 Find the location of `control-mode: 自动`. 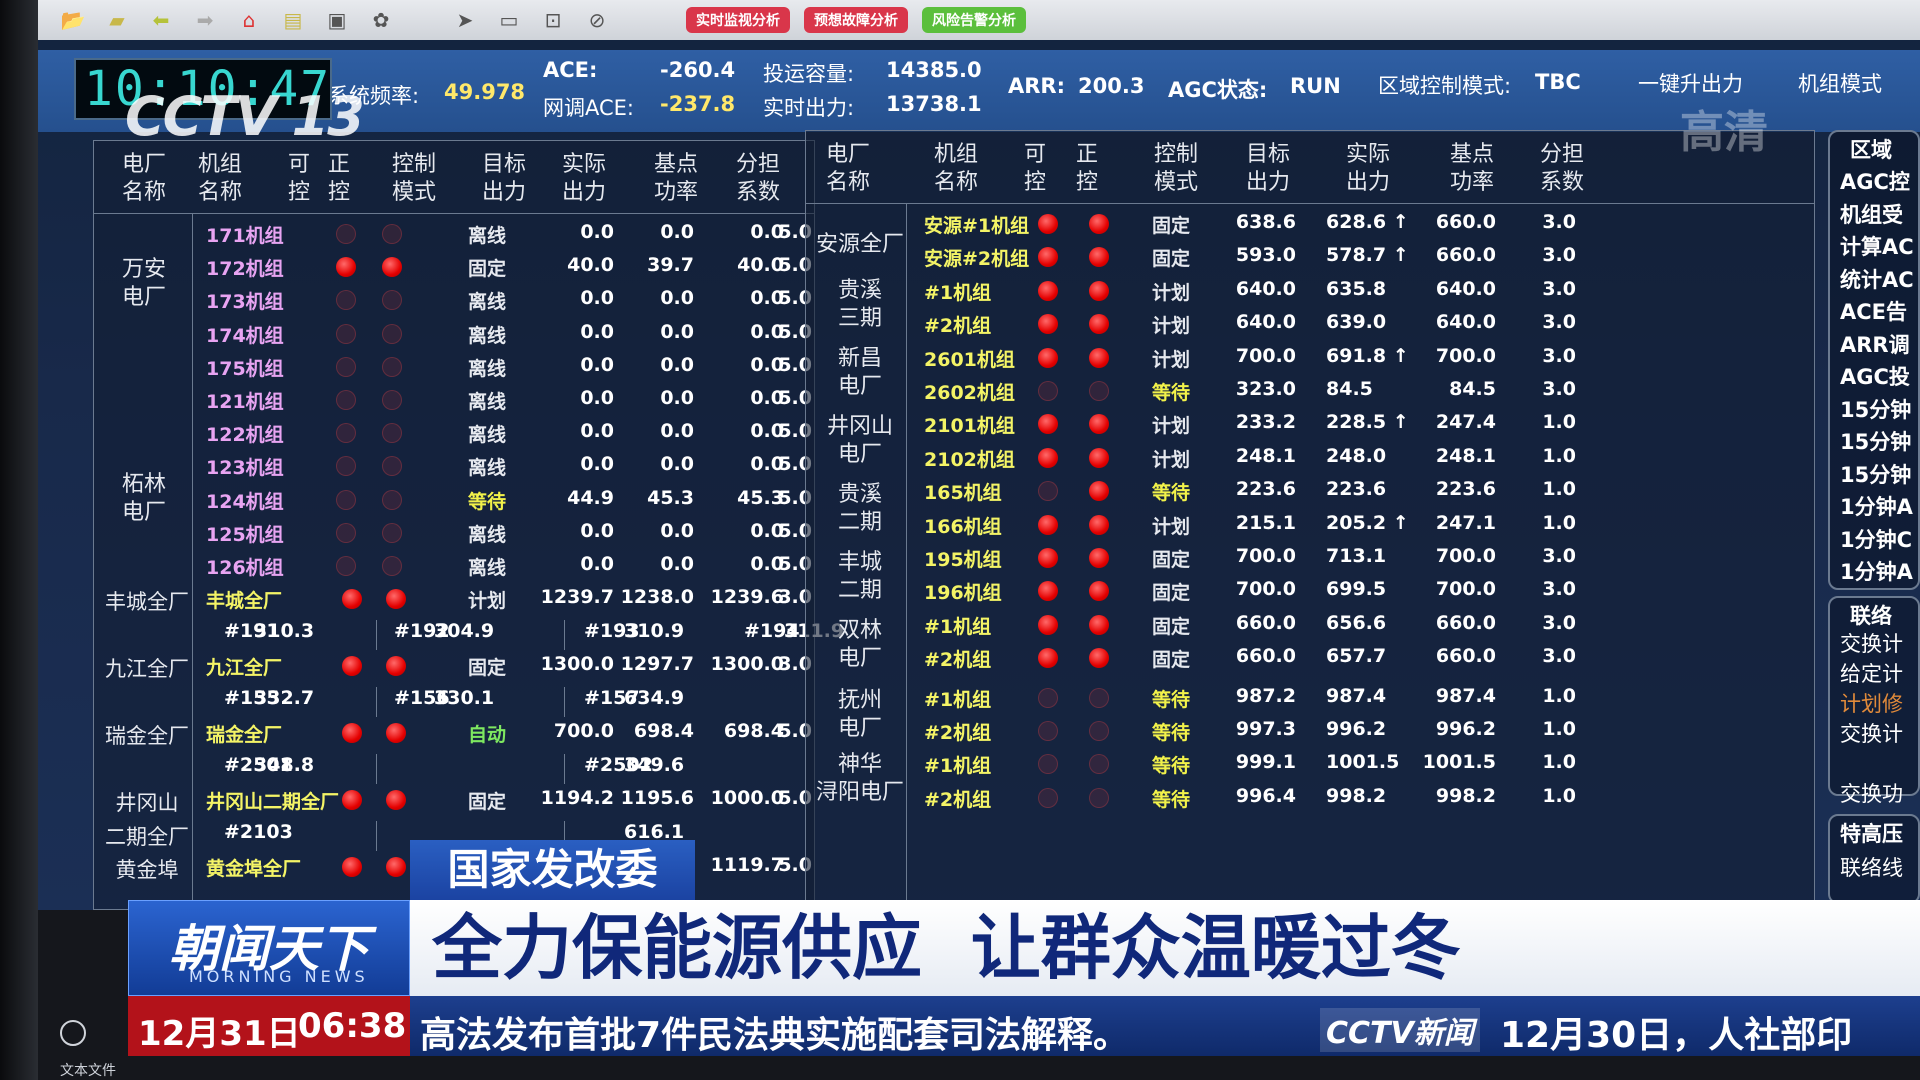

control-mode: 自动 is located at coordinates (487, 735).